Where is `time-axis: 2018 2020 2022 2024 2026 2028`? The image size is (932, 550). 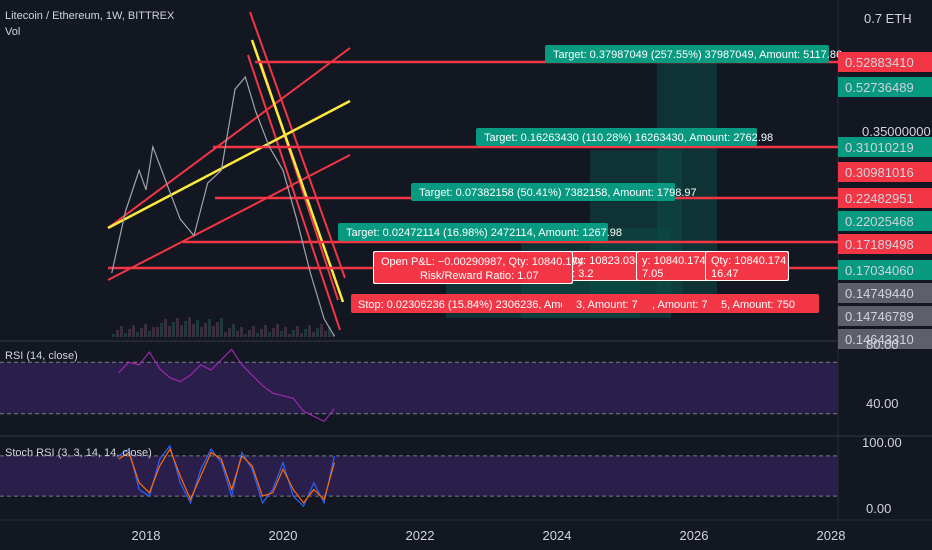 time-axis: 2018 2020 2022 2024 2026 2028 is located at coordinates (466, 531).